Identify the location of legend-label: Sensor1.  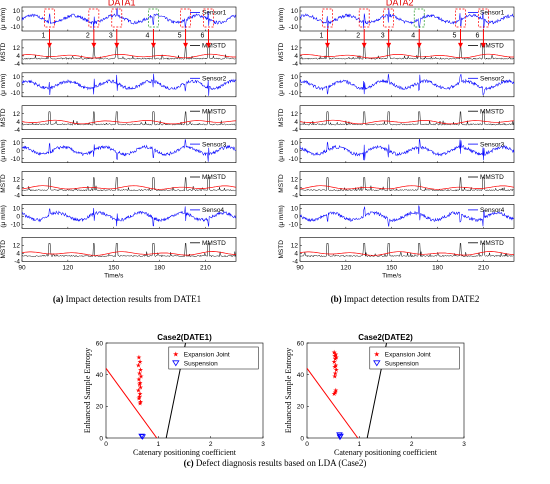
(214, 13).